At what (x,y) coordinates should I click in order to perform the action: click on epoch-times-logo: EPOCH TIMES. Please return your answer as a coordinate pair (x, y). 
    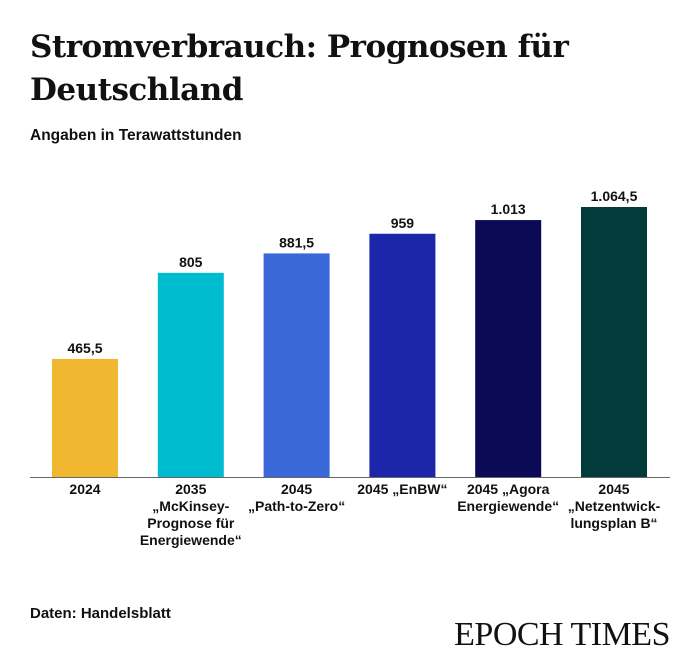
    Looking at the image, I should click on (562, 634).